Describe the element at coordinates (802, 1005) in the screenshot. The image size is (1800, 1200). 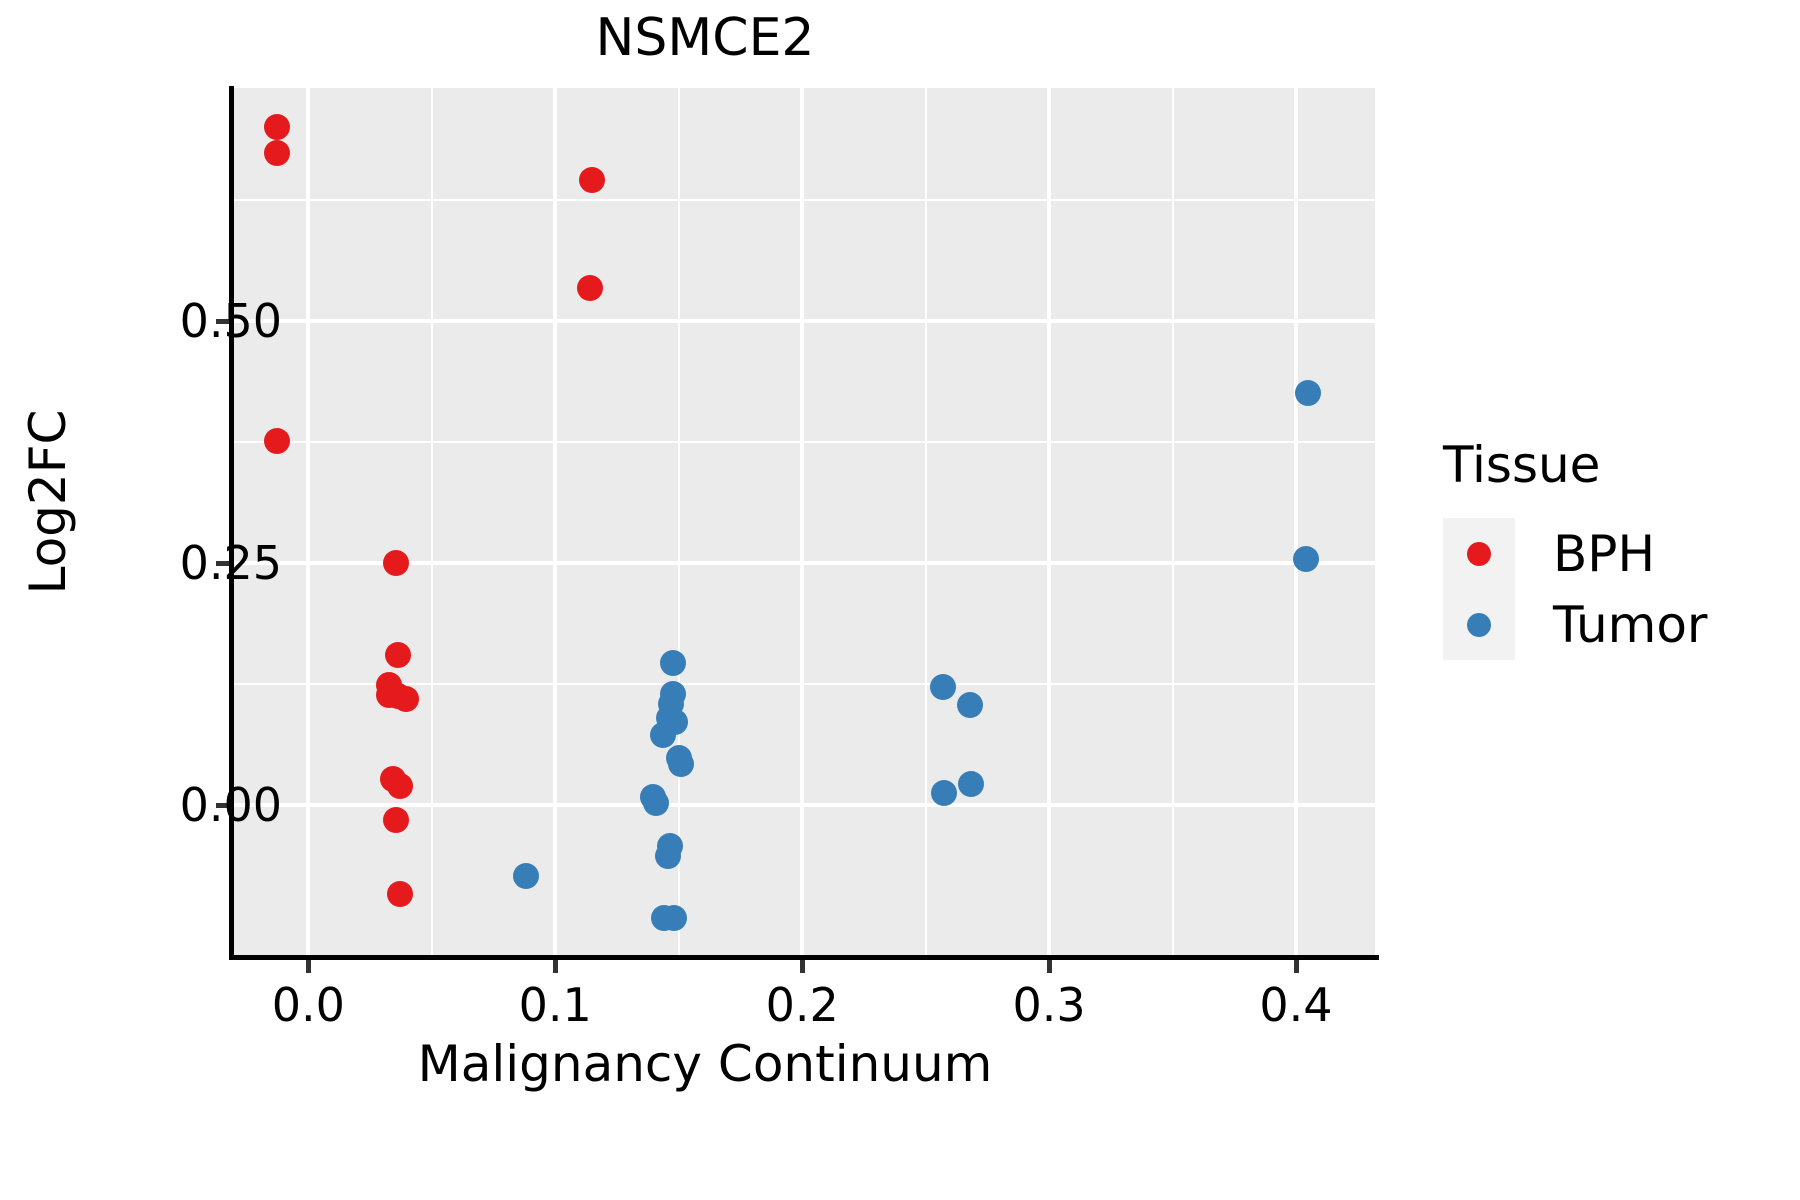
I see `x-axis-tick-label: 0.2` at that location.